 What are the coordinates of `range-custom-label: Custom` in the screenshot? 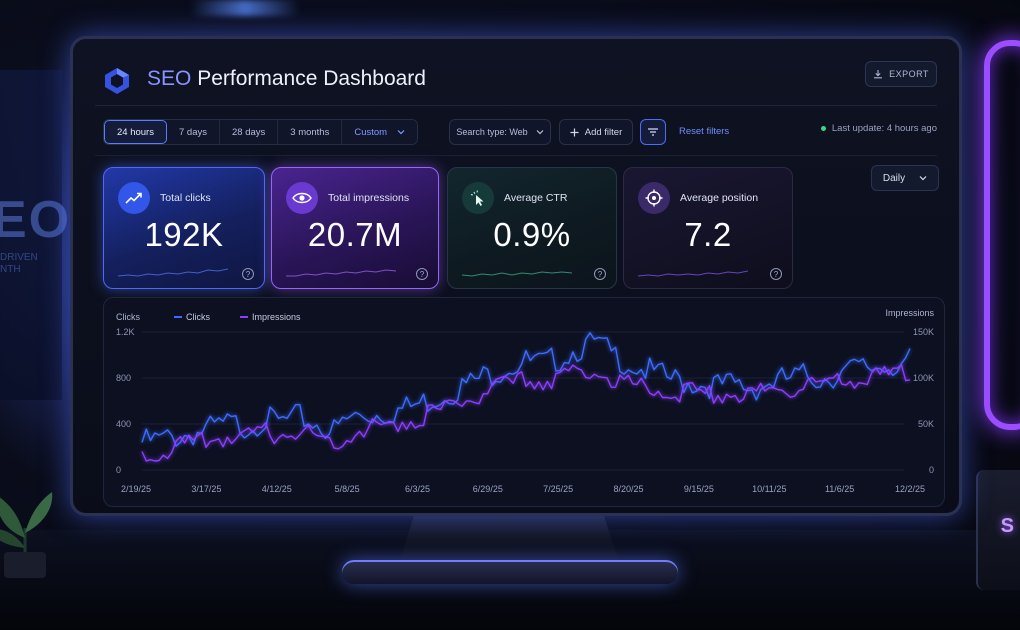 It's located at (371, 132).